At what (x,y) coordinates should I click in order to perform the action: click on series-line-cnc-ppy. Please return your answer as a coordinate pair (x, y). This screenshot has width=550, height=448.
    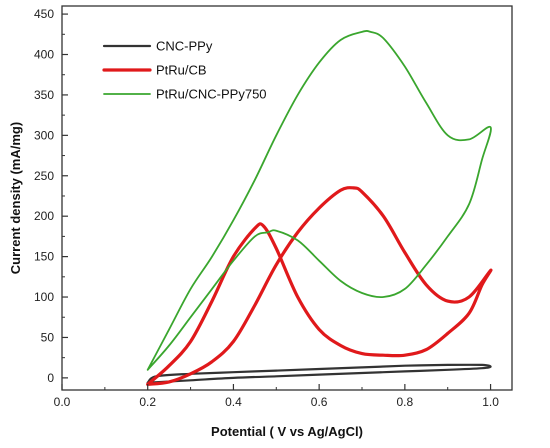
    Looking at the image, I should click on (319, 373).